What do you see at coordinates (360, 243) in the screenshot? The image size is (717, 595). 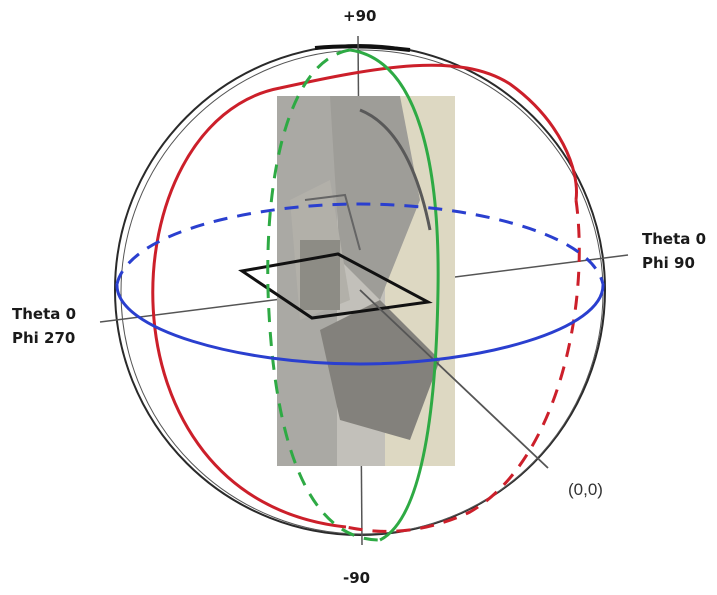 I see `blue-equator-dashed` at bounding box center [360, 243].